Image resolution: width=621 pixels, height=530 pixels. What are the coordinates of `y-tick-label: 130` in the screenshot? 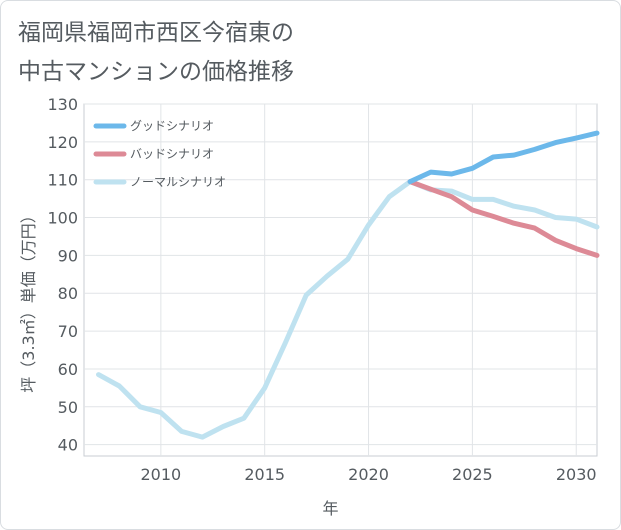 It's located at (62, 104).